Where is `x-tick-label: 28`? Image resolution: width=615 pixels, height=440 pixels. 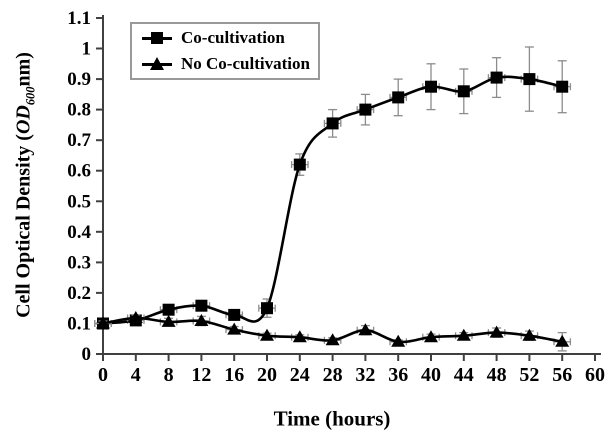 x-tick-label: 28 is located at coordinates (333, 375).